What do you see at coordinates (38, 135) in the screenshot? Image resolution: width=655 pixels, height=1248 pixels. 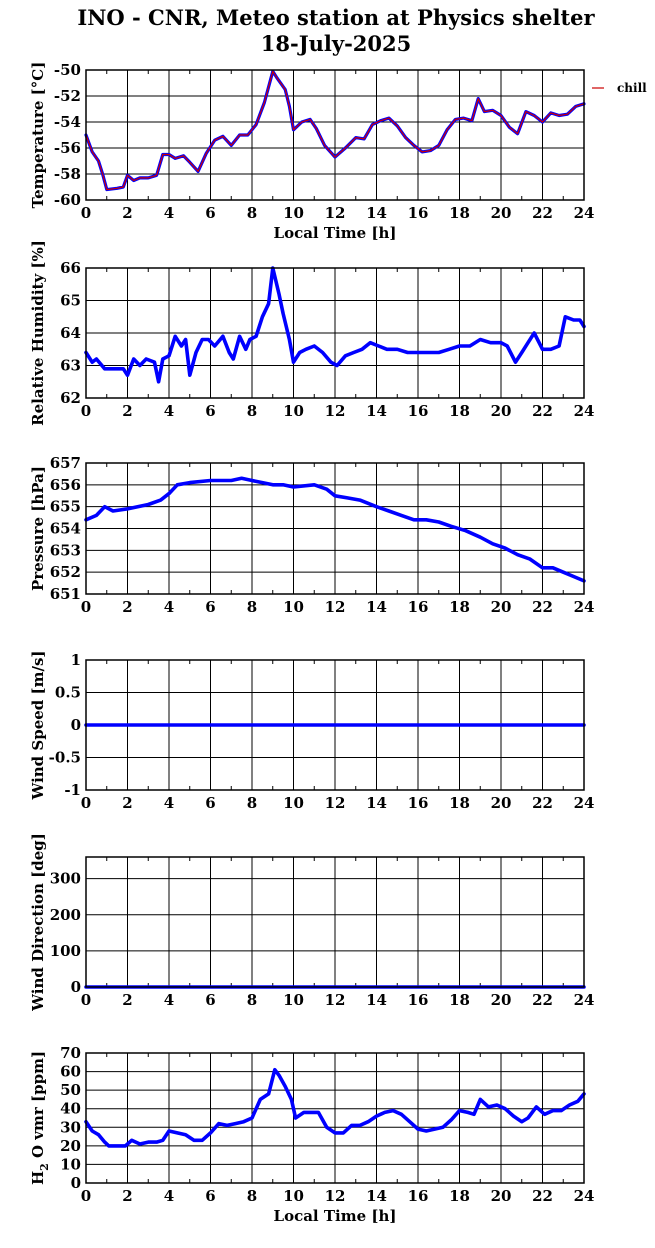 I see `y-axis-label: Temperature [°C]` at bounding box center [38, 135].